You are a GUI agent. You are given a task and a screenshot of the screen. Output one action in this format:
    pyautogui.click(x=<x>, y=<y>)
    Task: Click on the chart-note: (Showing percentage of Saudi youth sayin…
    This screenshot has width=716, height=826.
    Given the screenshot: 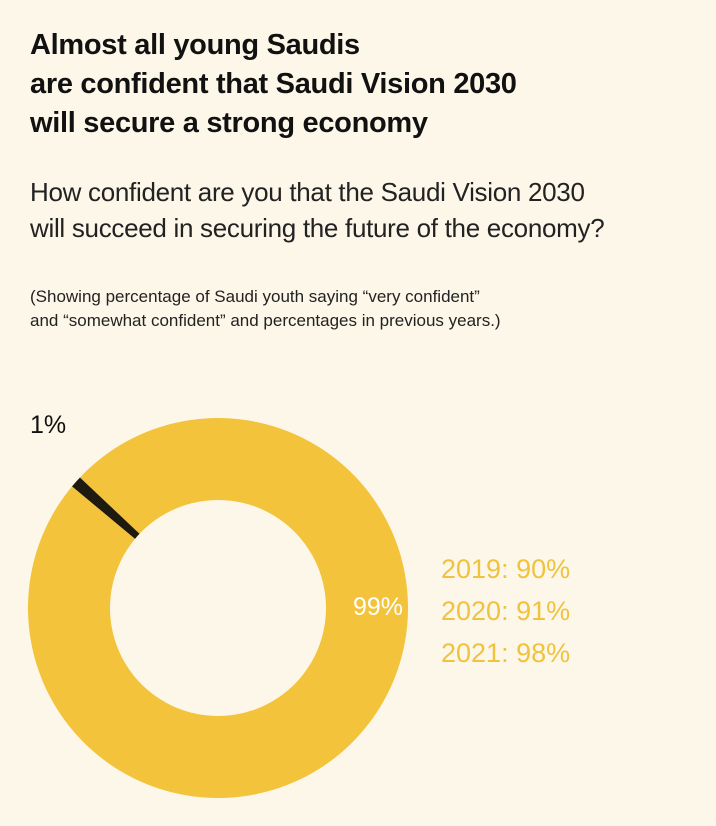 What is the action you would take?
    pyautogui.click(x=365, y=309)
    